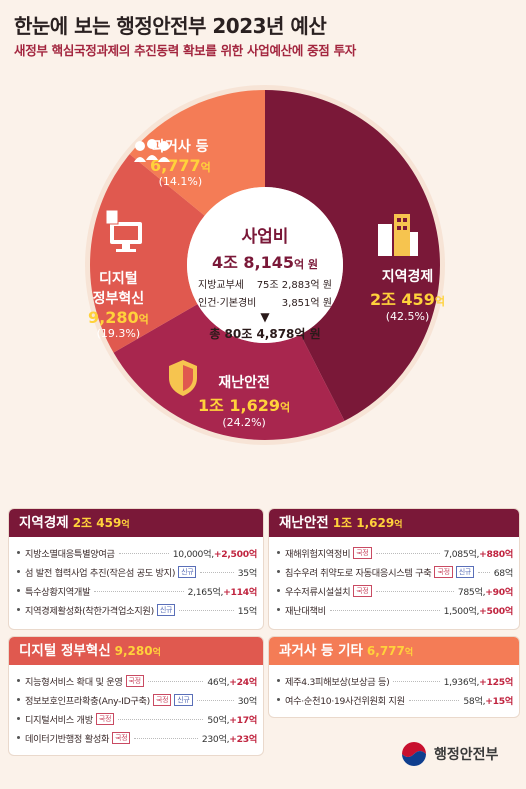 The height and width of the screenshot is (789, 526). What do you see at coordinates (409, 653) in the screenshot?
I see `box-past-sum-unit: 억` at bounding box center [409, 653].